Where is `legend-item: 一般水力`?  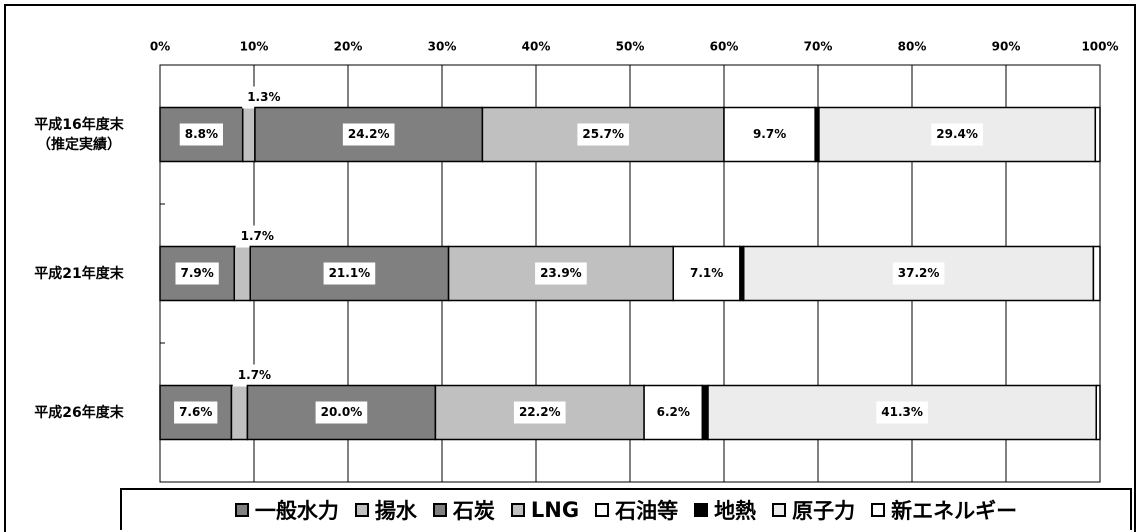
legend-item: 一般水力 is located at coordinates (286, 510).